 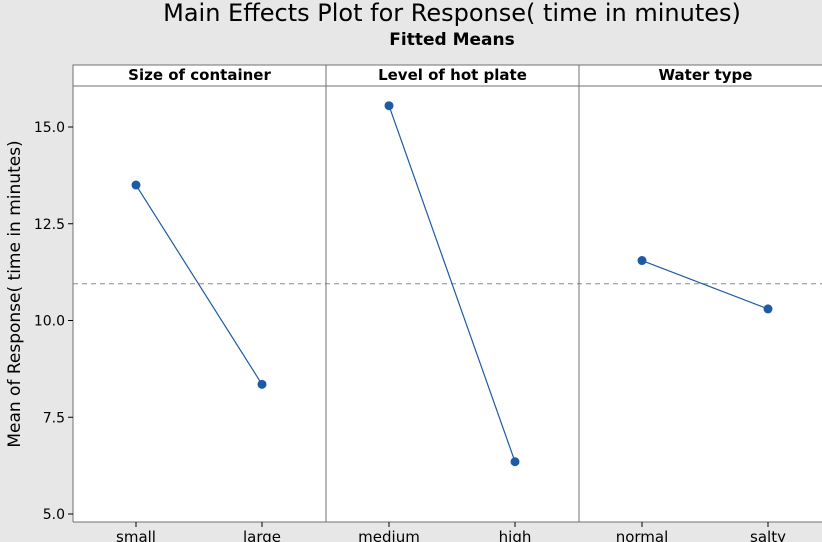 What do you see at coordinates (49, 128) in the screenshot?
I see `y-tick-label: 15.0` at bounding box center [49, 128].